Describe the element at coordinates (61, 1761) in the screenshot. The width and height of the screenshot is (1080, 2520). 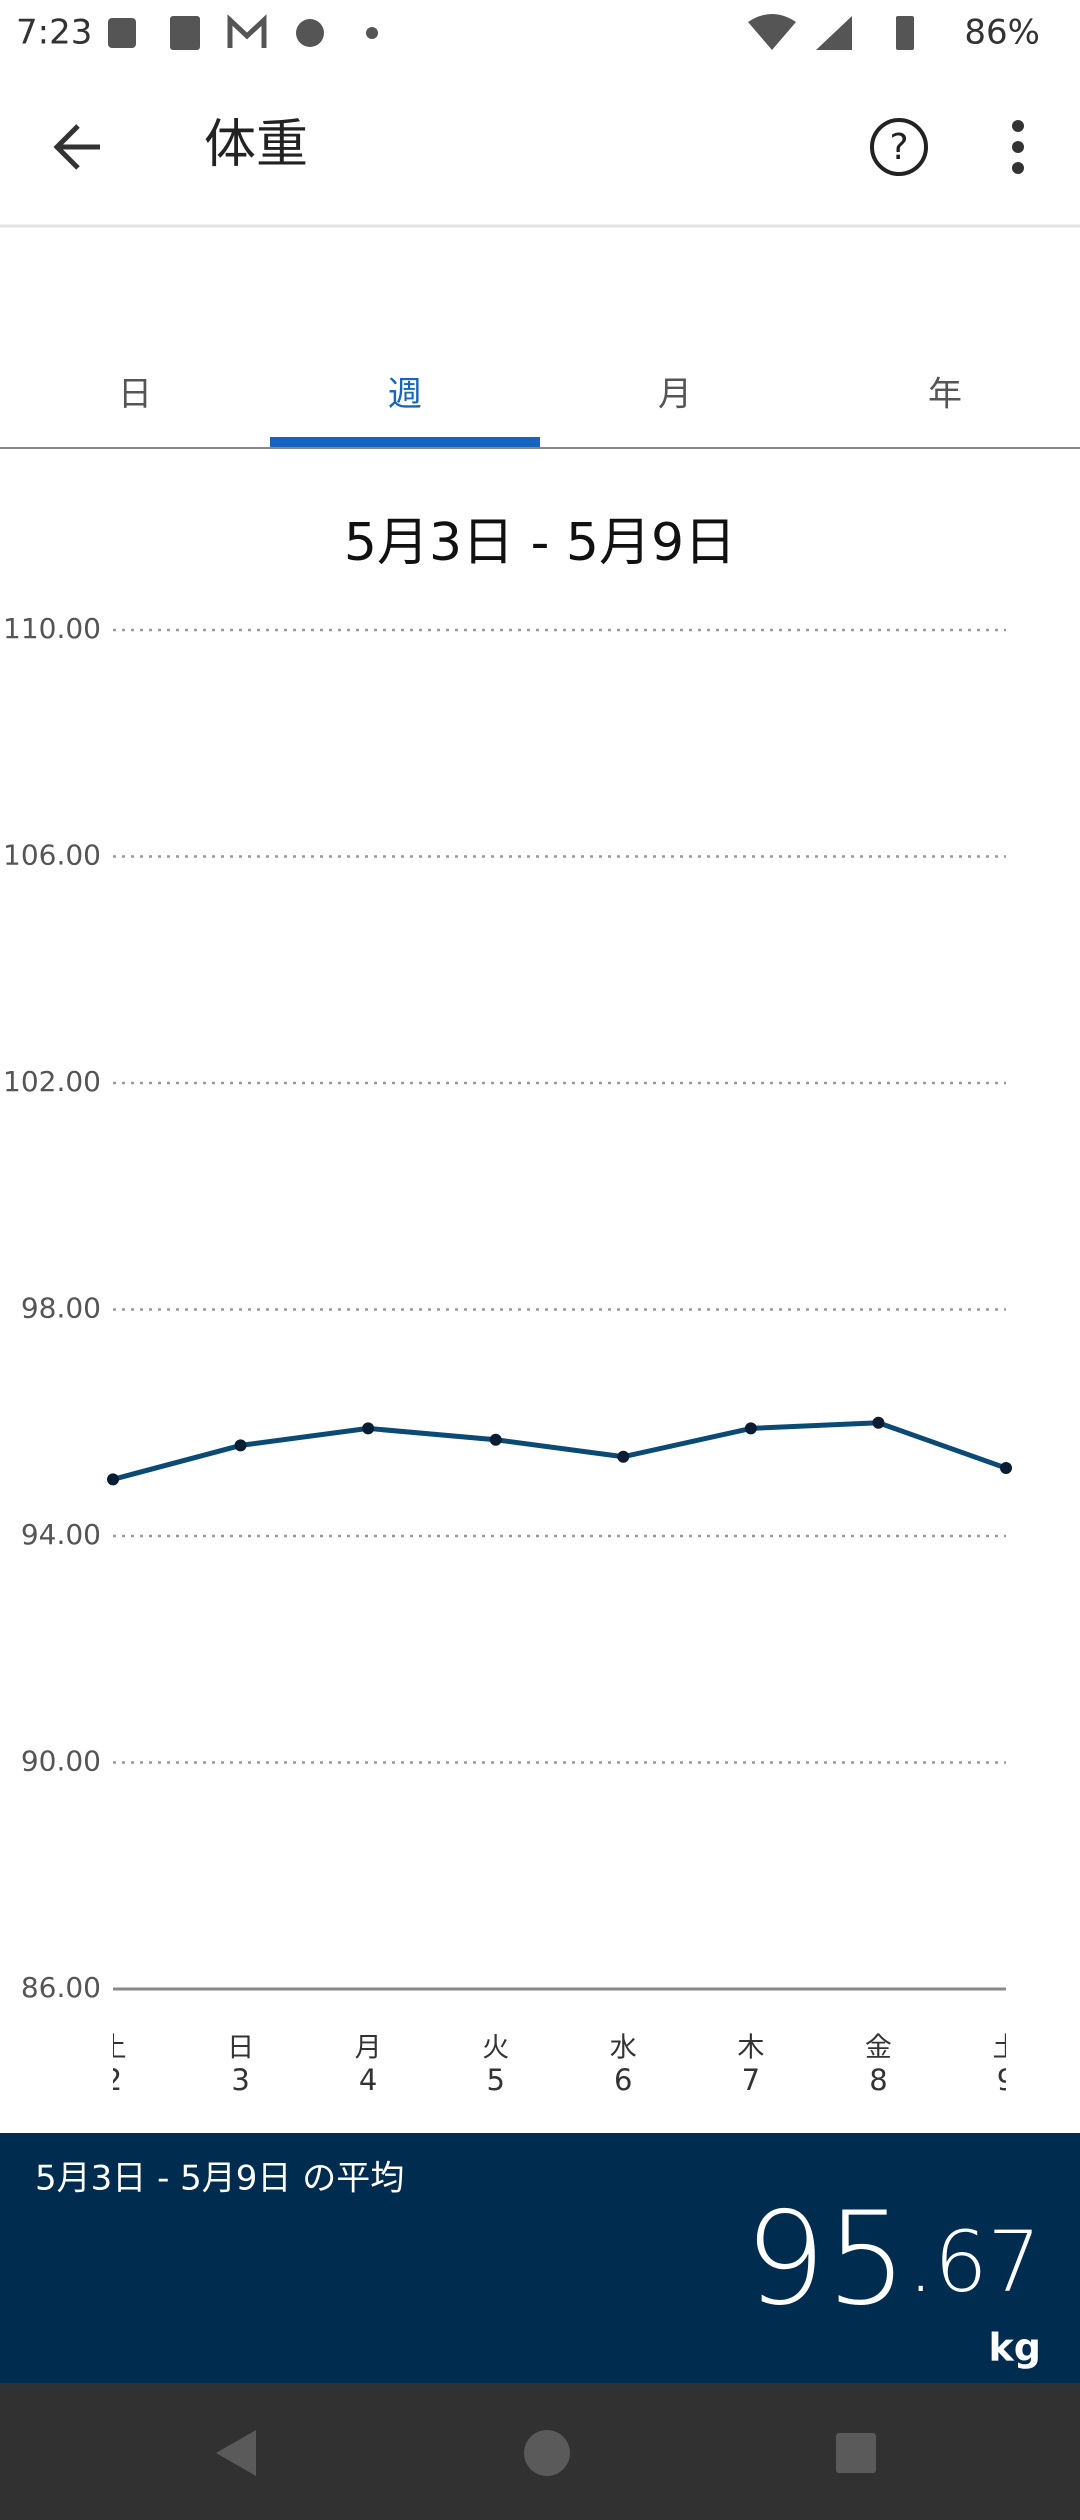
I see `y-tick-label: 90.00` at that location.